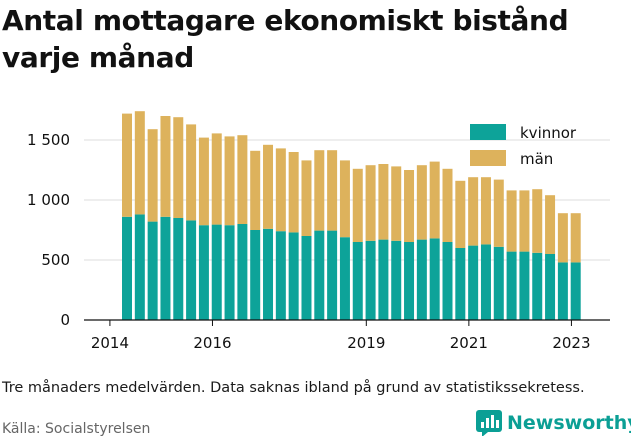 The image size is (631, 439). What do you see at coordinates (212, 342) in the screenshot?
I see `x-tick-label: 2016` at bounding box center [212, 342].